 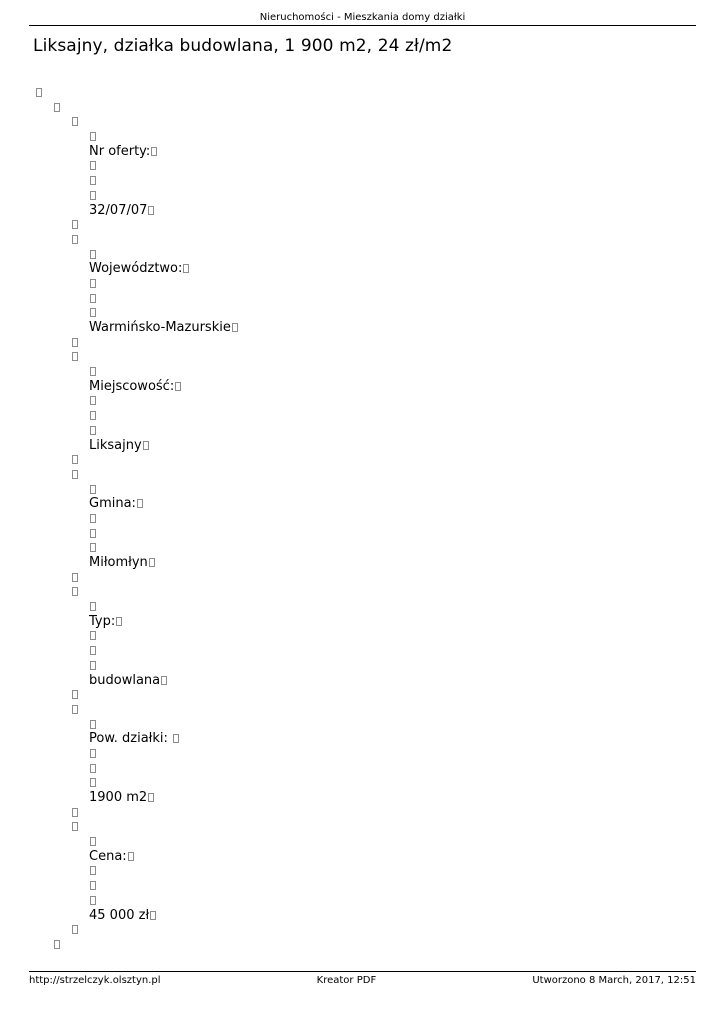 I want to click on footer-url: http://strzelczyk.olsztyn.pl, so click(x=95, y=980).